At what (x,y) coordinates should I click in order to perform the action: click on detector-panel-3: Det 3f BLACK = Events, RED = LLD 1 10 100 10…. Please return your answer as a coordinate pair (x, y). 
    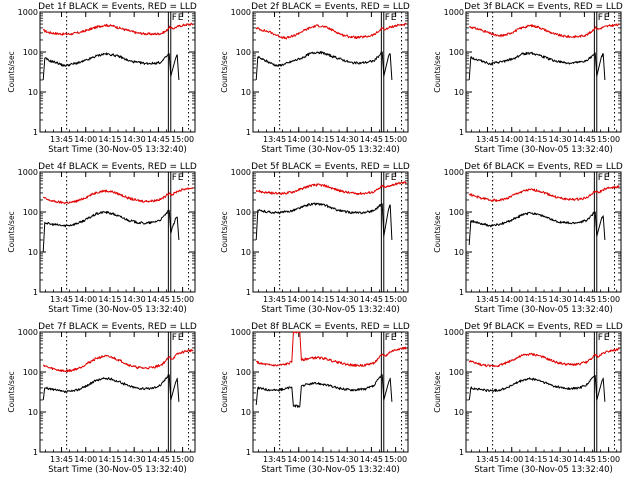
    Looking at the image, I should click on (528, 78).